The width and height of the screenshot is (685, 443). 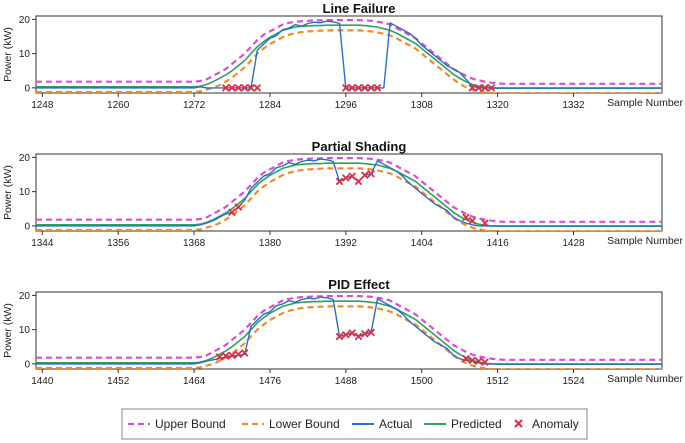 I want to click on x-tick-label: 1428, so click(x=573, y=243).